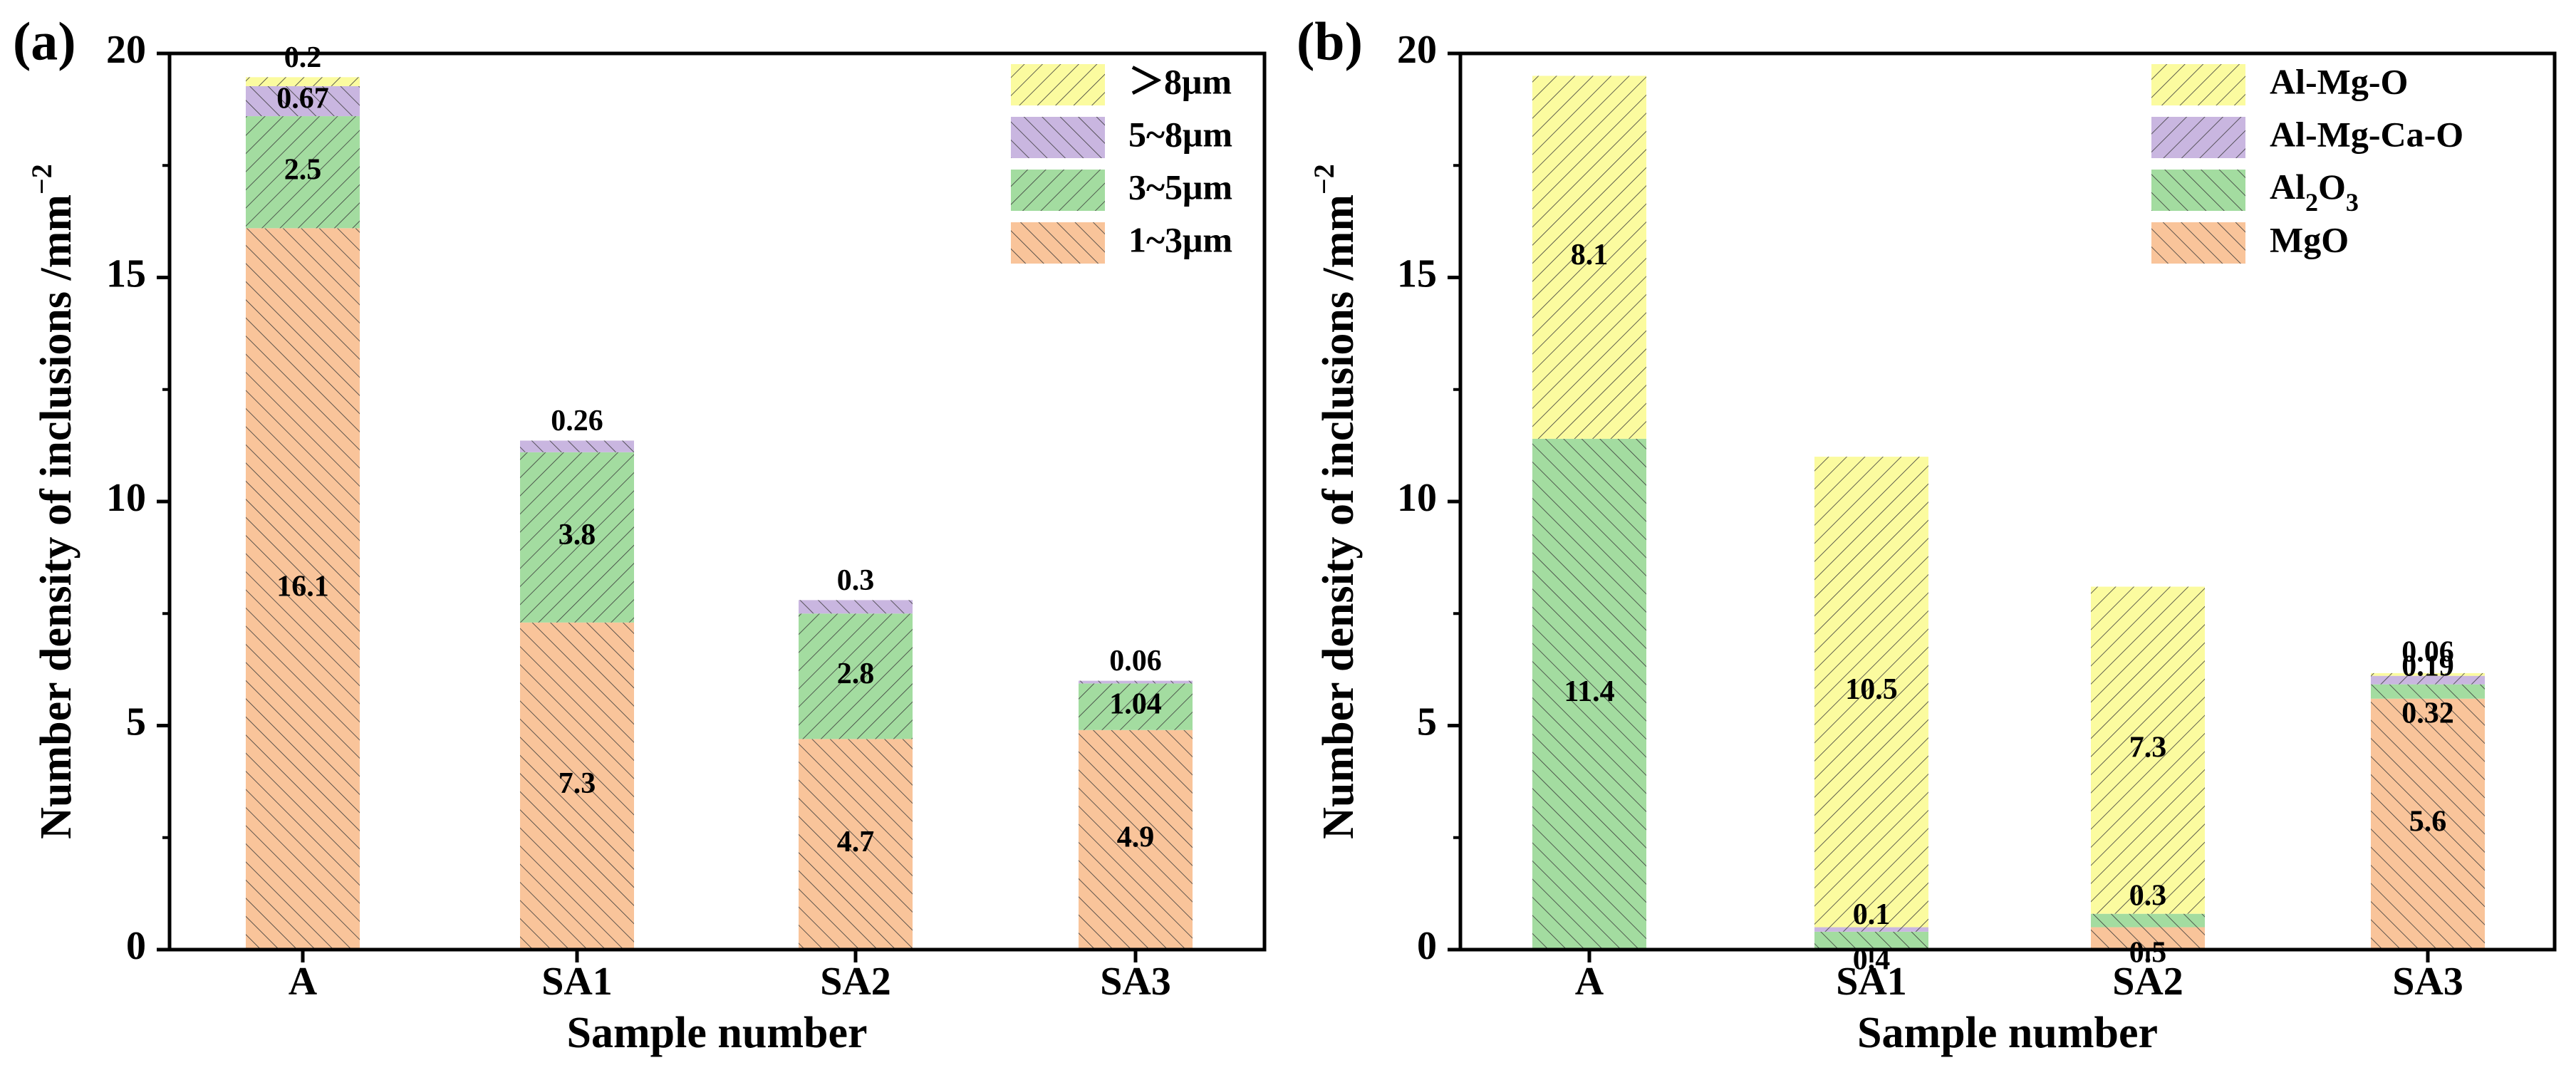 The height and width of the screenshot is (1075, 2576). What do you see at coordinates (1121, 162) in the screenshot?
I see `legend: ＞8μm 5~8μm 3~5μm 1~3μm` at bounding box center [1121, 162].